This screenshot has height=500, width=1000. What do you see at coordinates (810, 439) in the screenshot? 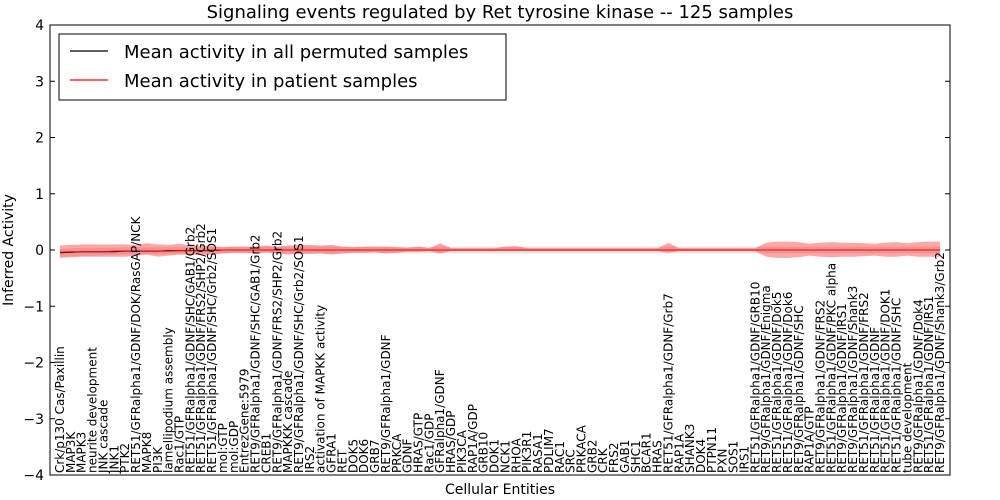
I see `x-tick-label: RAP1A/GTP` at bounding box center [810, 439].